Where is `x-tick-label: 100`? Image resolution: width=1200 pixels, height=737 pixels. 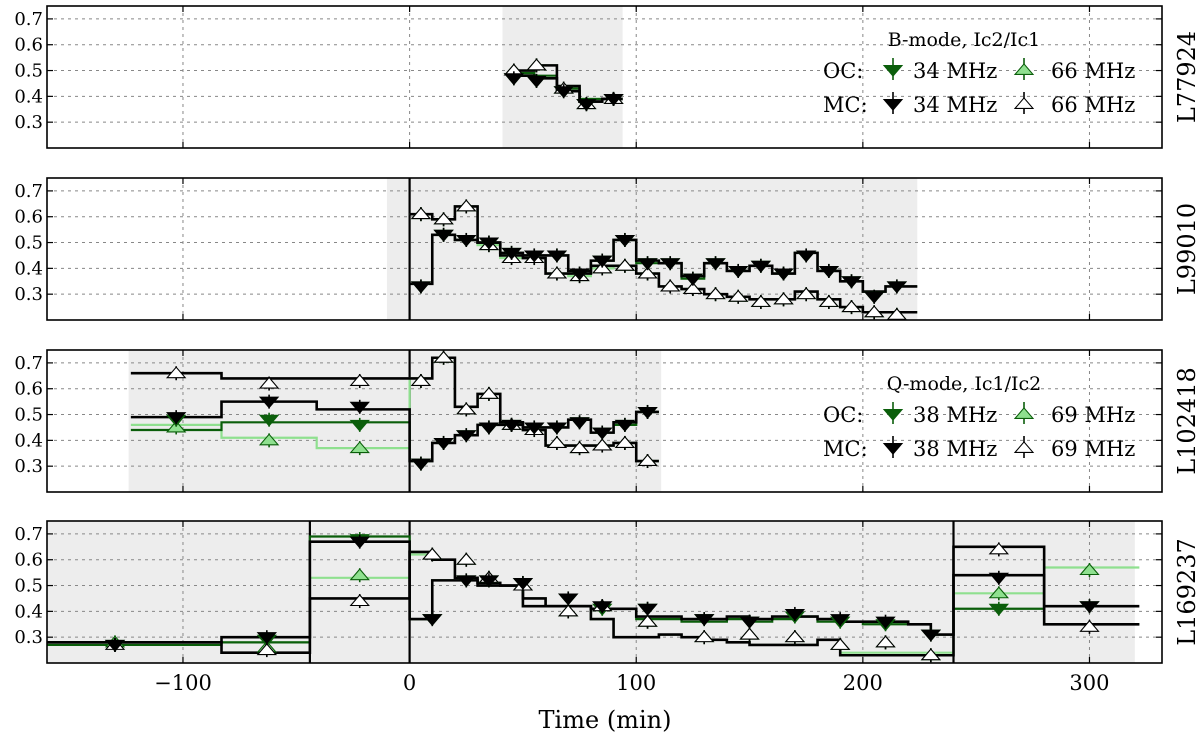
x-tick-label: 100 is located at coordinates (636, 683).